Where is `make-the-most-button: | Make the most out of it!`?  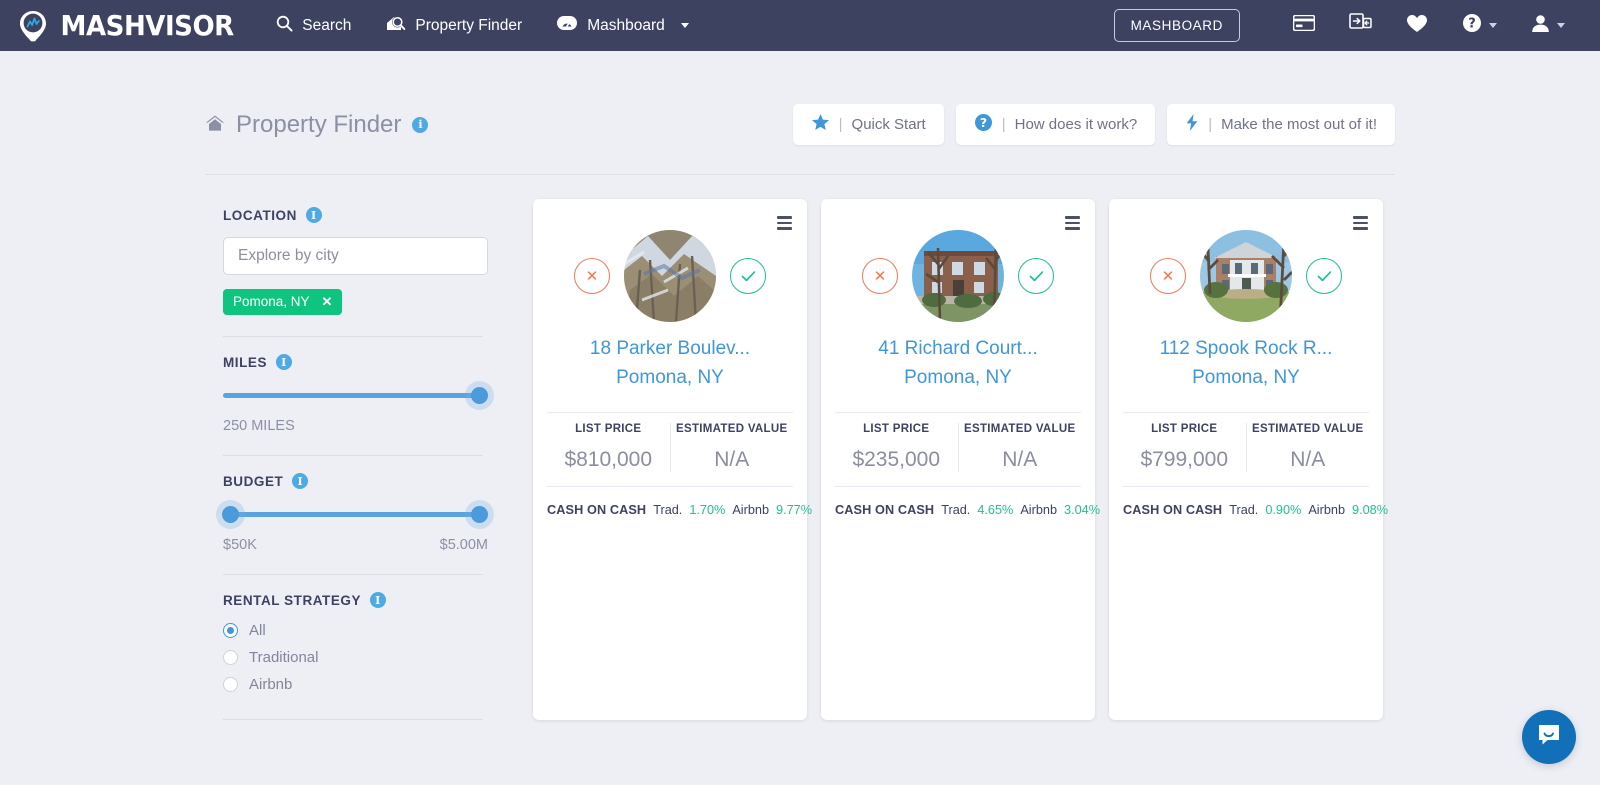
make-the-most-button: | Make the most out of it! is located at coordinates (1281, 124).